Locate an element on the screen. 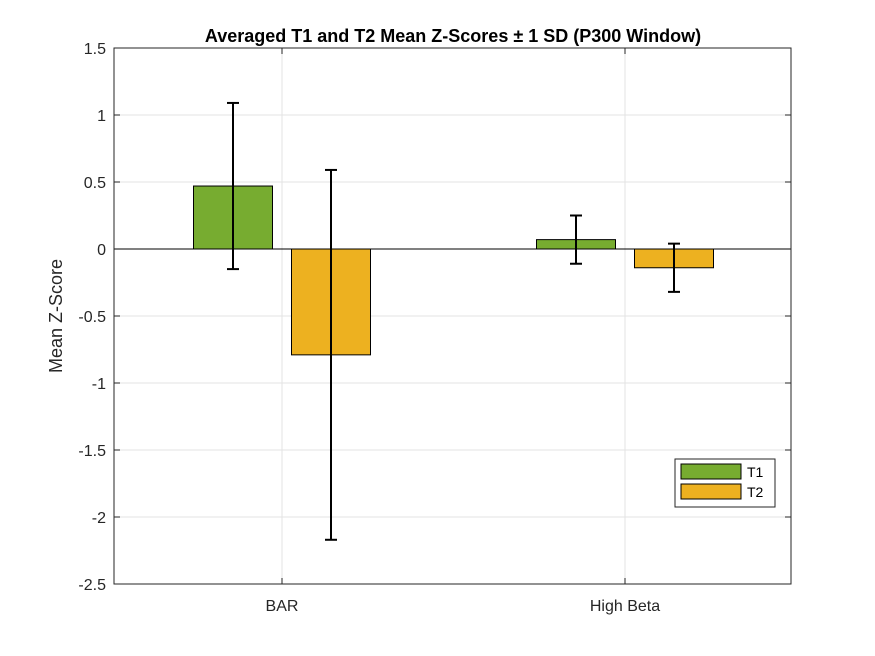 This screenshot has height=656, width=875. y-tick-label: -1 is located at coordinates (99, 384).